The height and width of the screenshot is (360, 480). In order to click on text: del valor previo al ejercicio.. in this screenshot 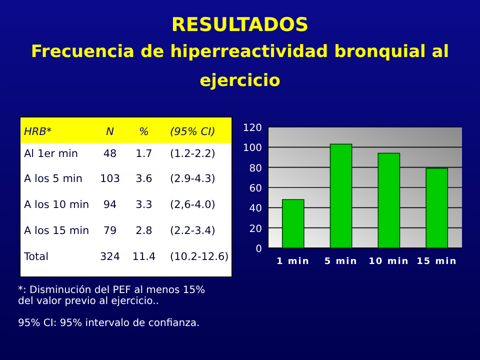, I will do `click(88, 301)`.